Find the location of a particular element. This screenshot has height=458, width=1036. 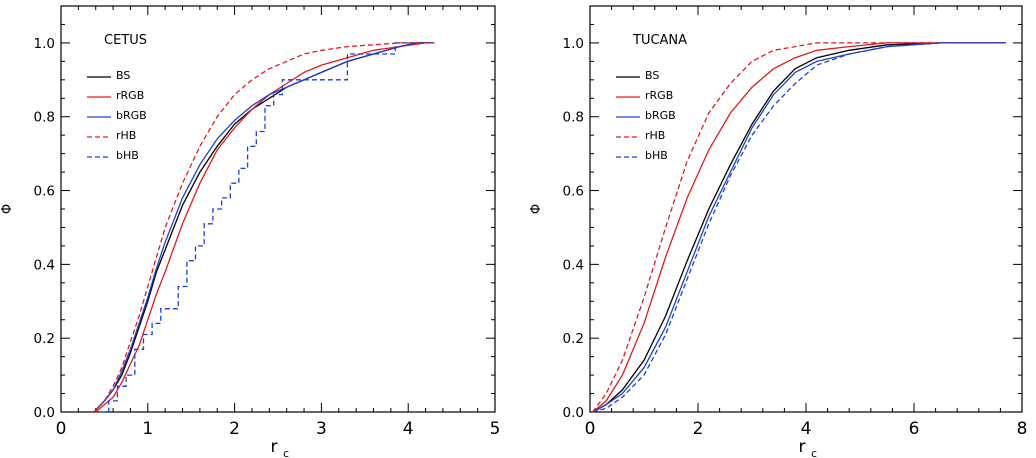

x-tick-label: 3 is located at coordinates (321, 429).